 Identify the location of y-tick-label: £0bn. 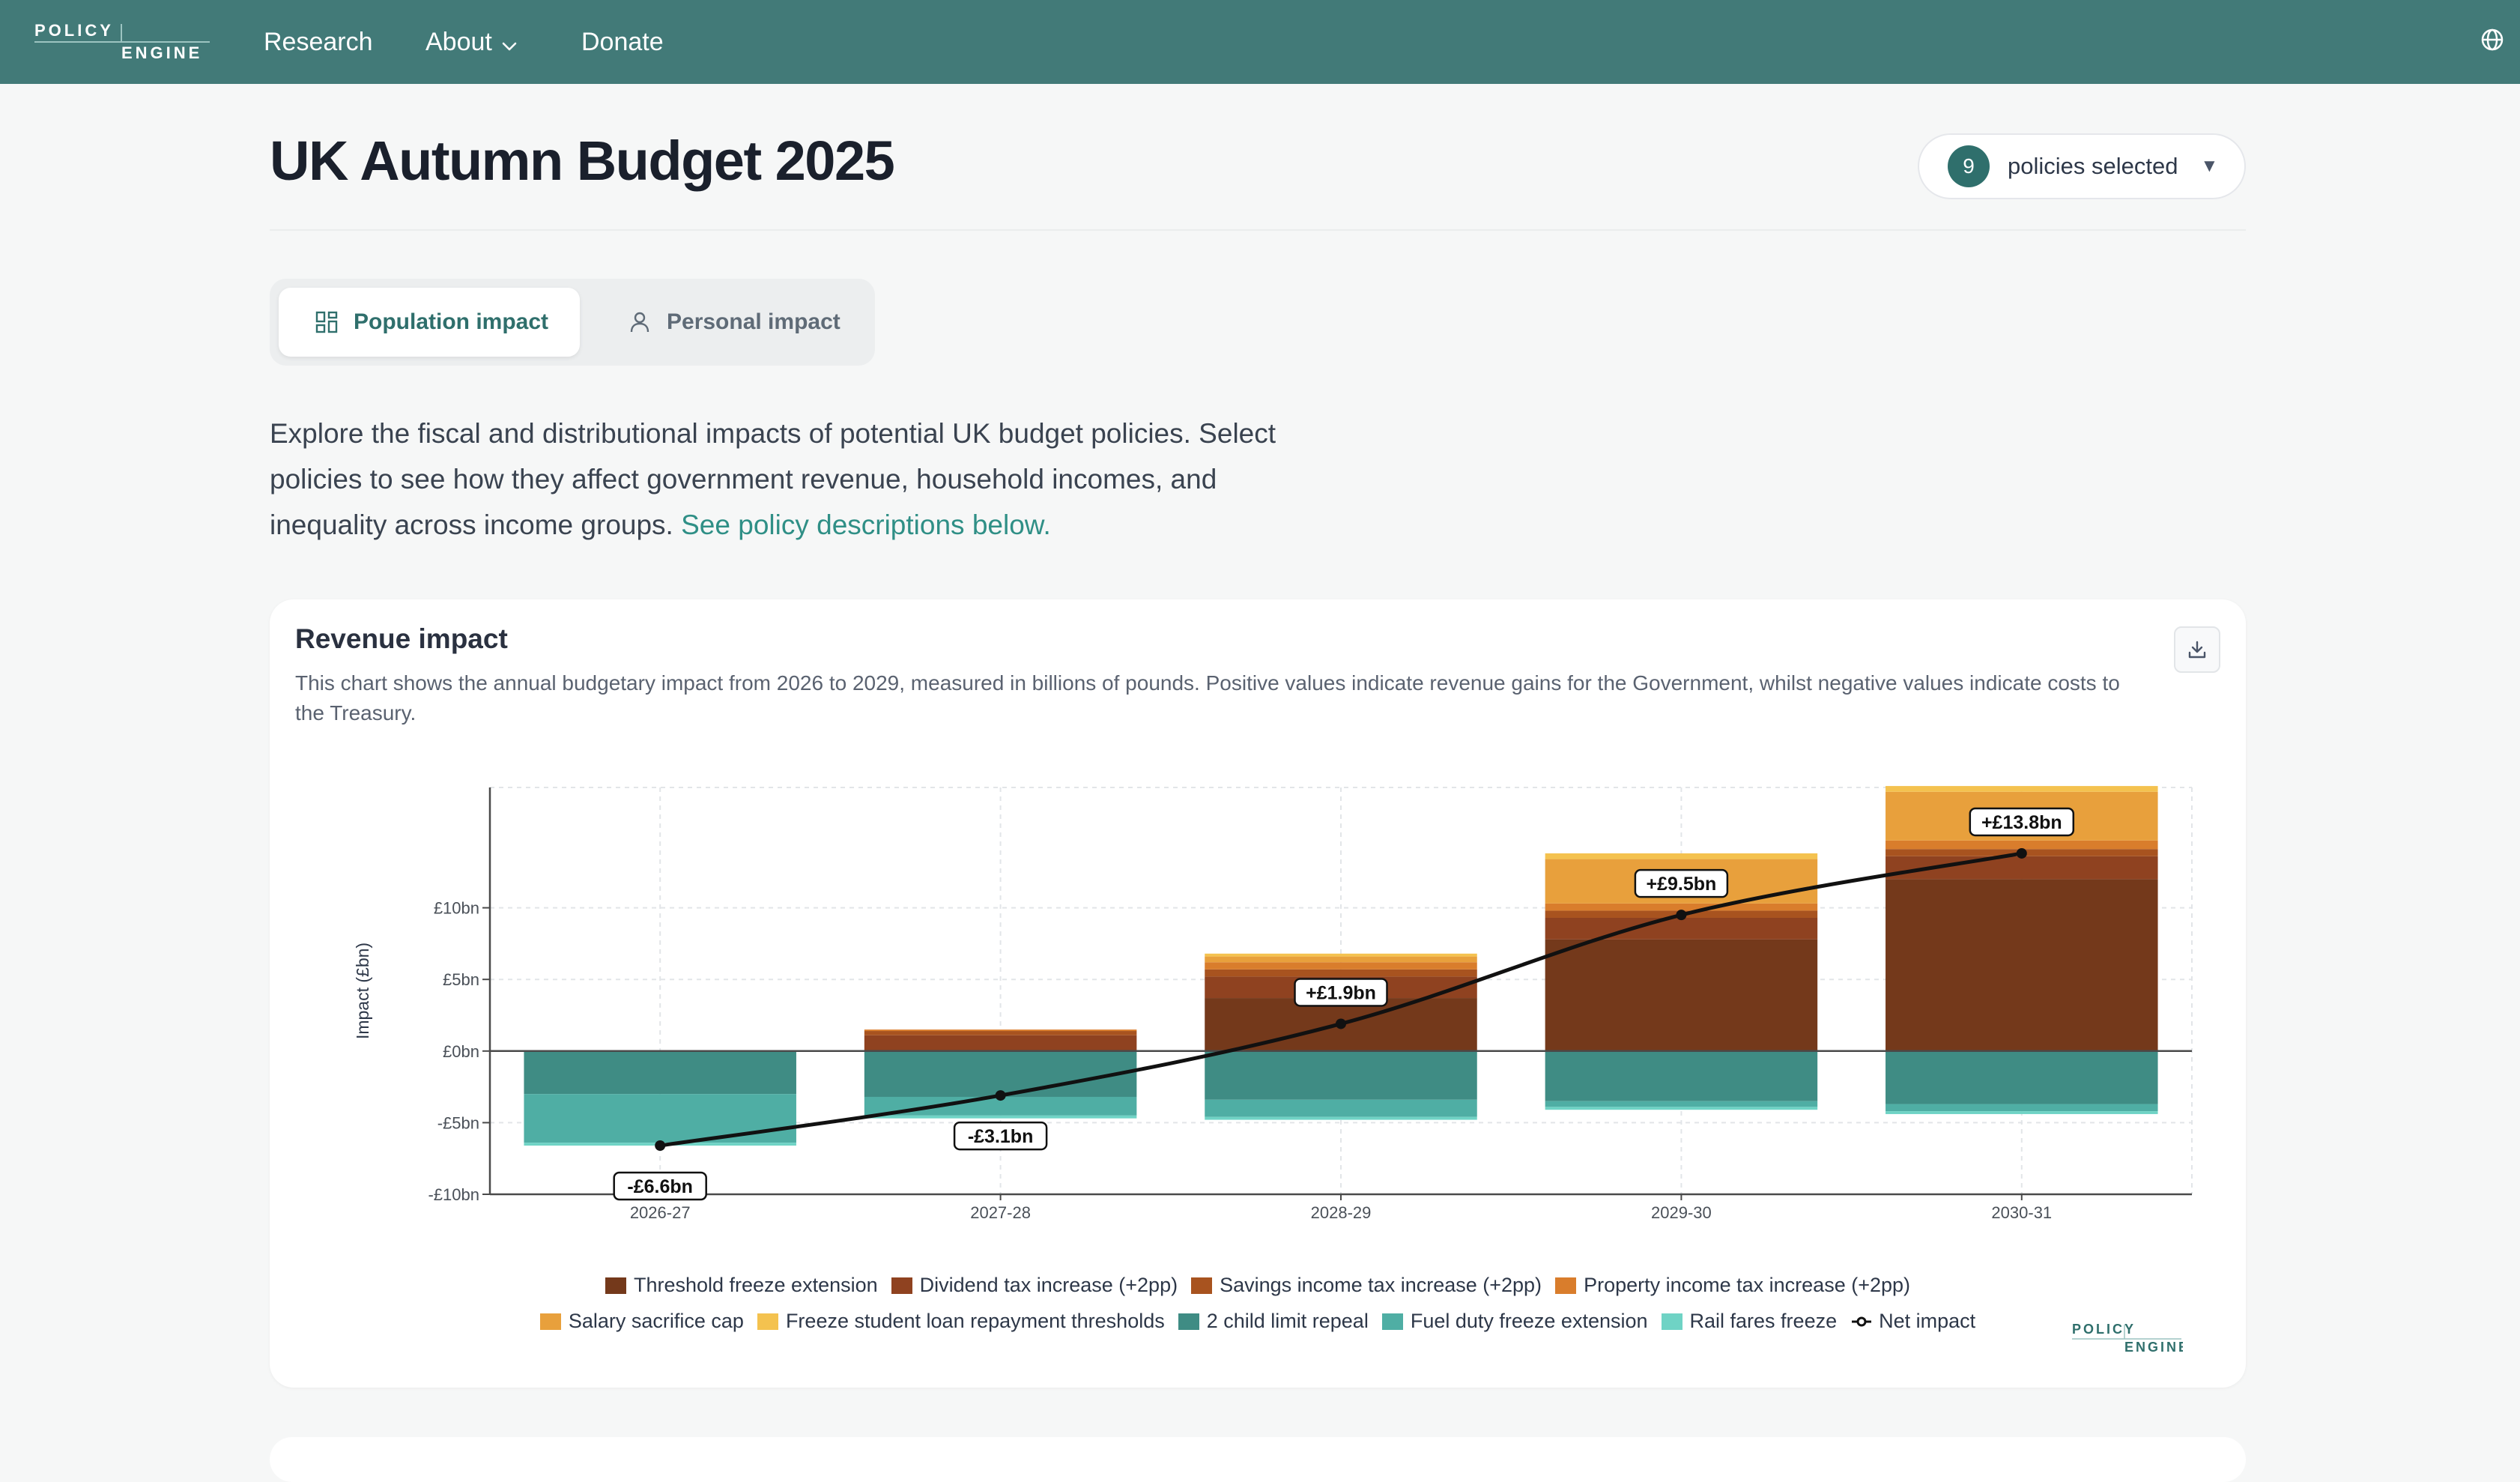
(461, 1051).